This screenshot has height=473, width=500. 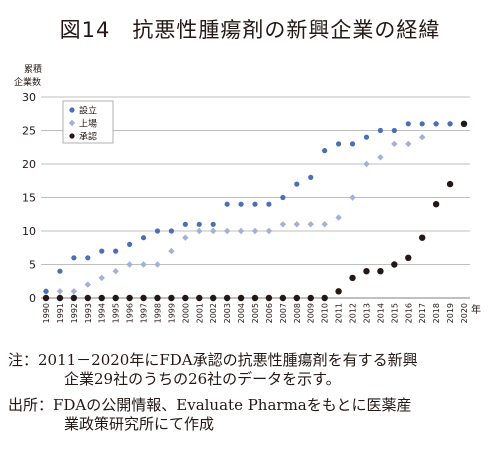 I want to click on y-tick-label: 15, so click(x=29, y=198).